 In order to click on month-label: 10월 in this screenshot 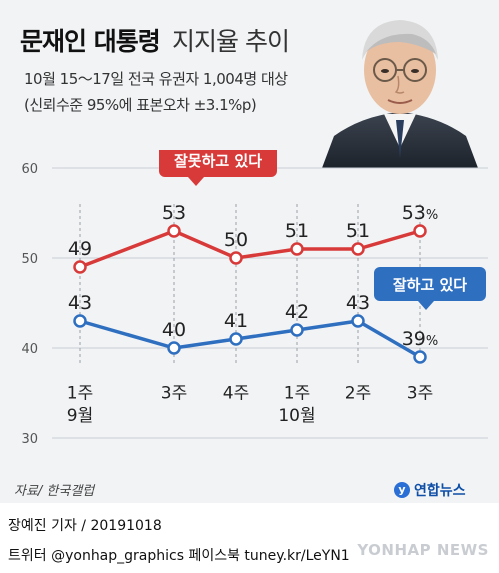, I will do `click(296, 416)`.